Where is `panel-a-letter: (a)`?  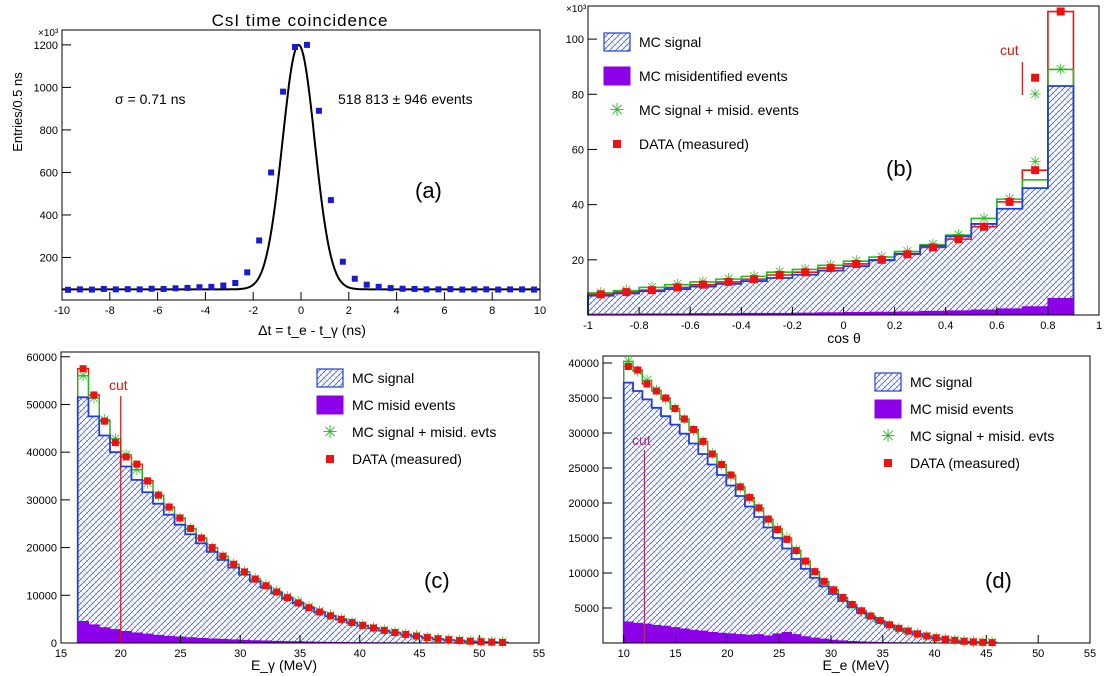
panel-a-letter: (a) is located at coordinates (428, 190).